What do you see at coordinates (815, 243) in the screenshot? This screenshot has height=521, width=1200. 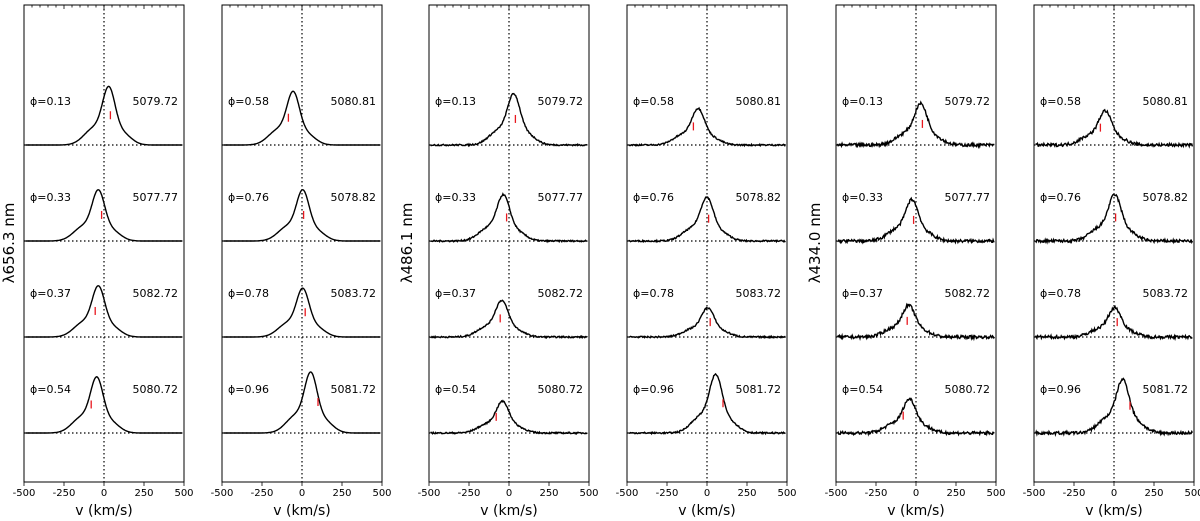 I see `ylabel-hgamma: λ434.0 nm` at bounding box center [815, 243].